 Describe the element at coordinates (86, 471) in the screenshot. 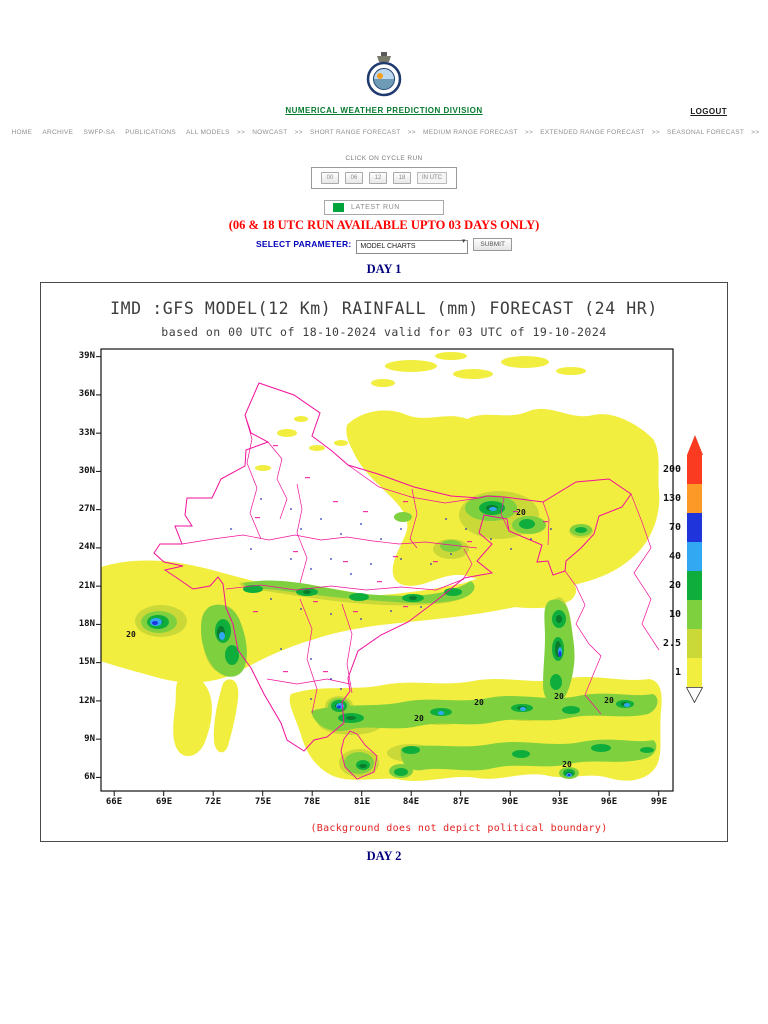

I see `lat-label: 30N` at that location.